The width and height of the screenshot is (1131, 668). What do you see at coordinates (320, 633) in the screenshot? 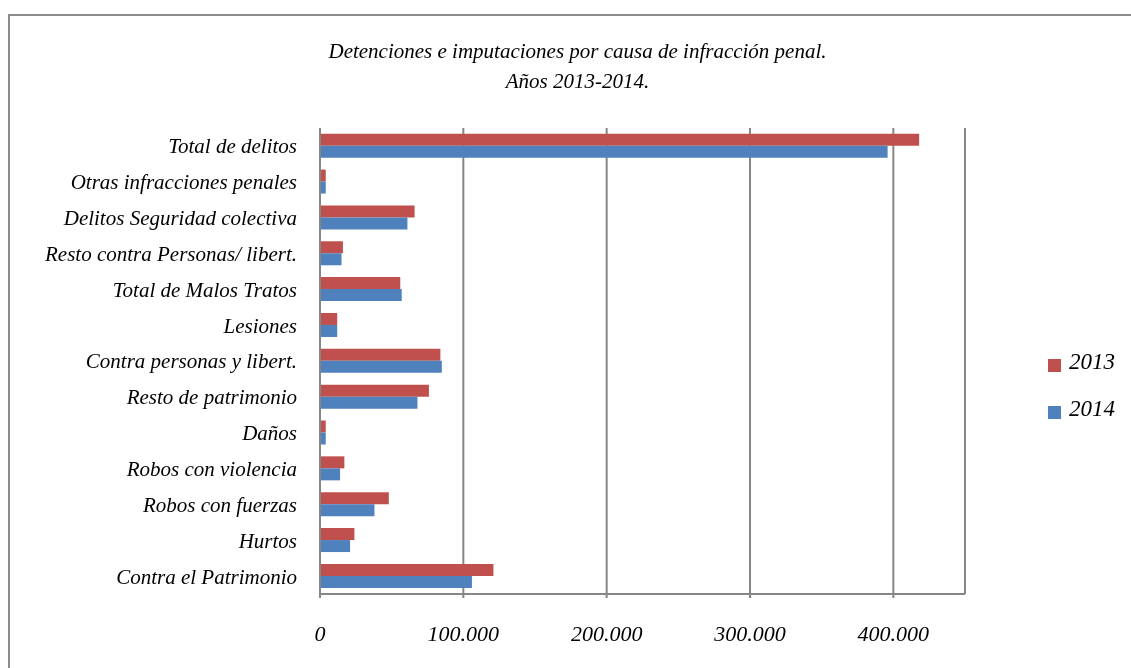
I see `x-tick-label: 0` at bounding box center [320, 633].